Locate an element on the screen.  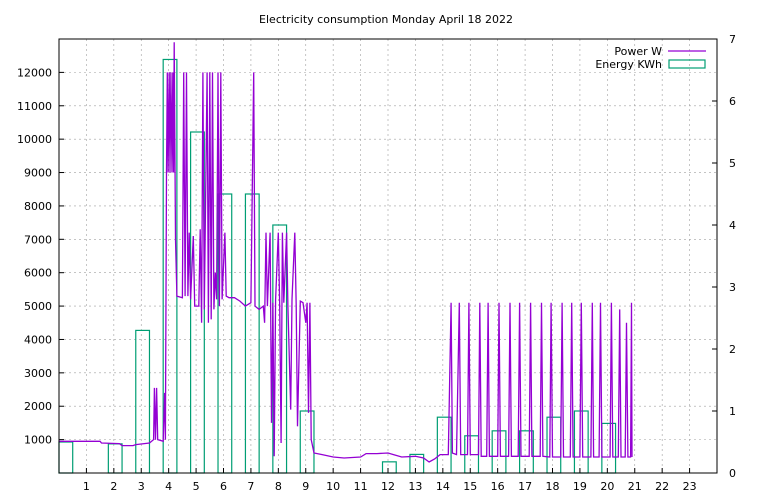
y2-tick-label: 3 is located at coordinates (732, 287).